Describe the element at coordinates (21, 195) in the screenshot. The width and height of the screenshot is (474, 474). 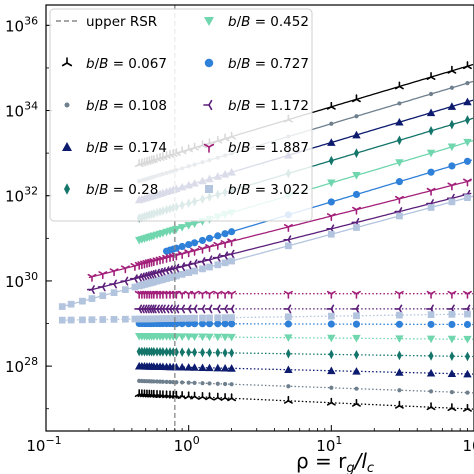
I see `y-tick-label-2: 1032` at that location.